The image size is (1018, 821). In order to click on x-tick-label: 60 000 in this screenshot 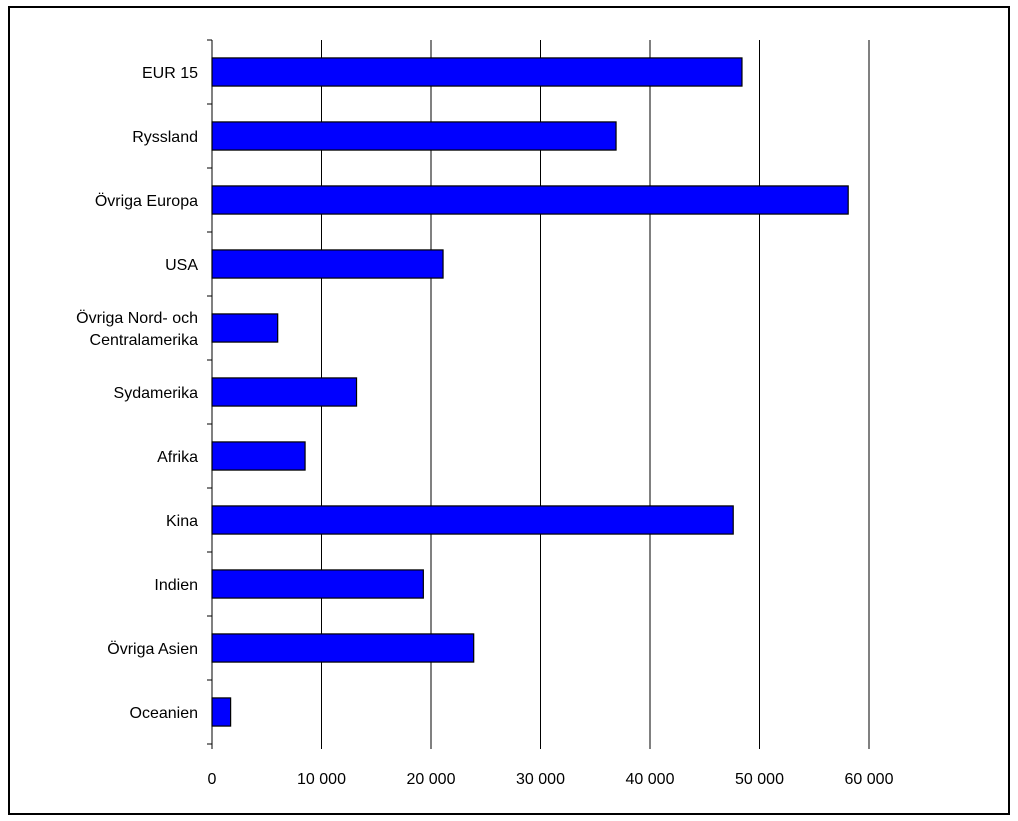, I will do `click(869, 779)`.